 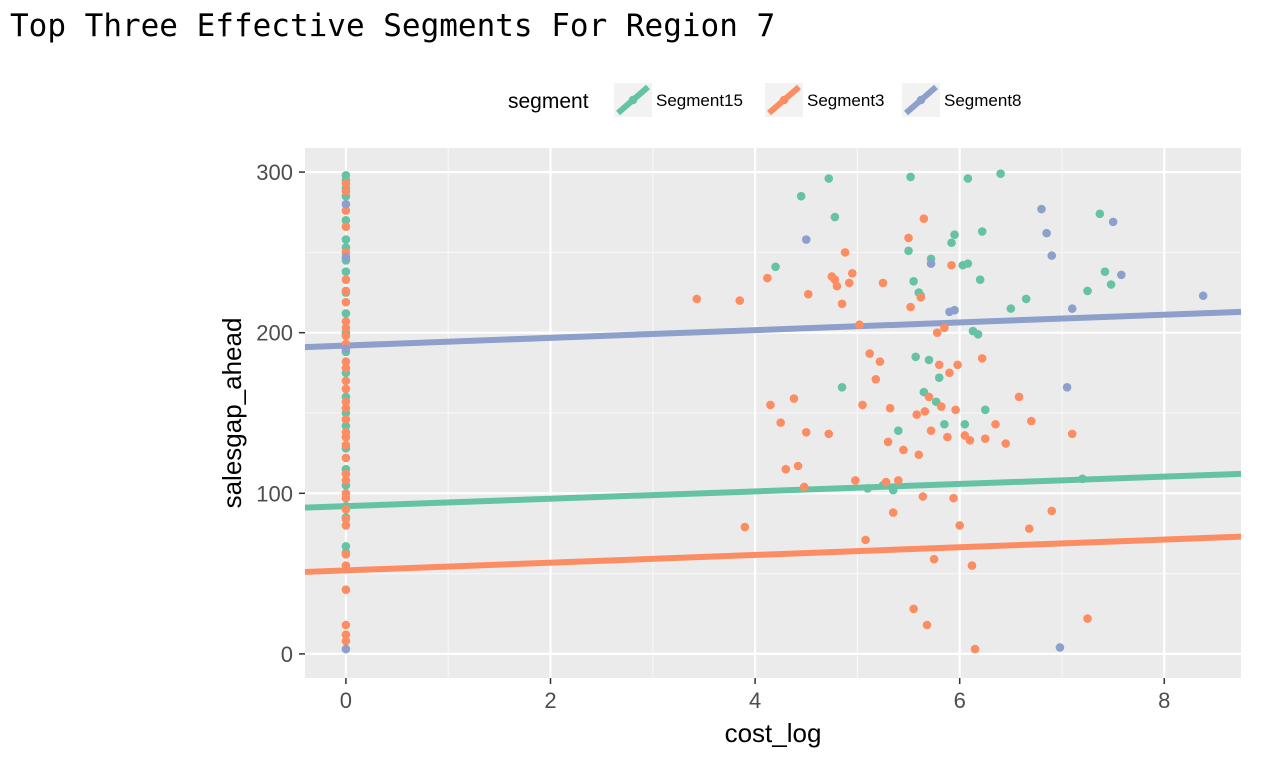 I want to click on legend-label-segment3: Segment3, so click(x=846, y=100).